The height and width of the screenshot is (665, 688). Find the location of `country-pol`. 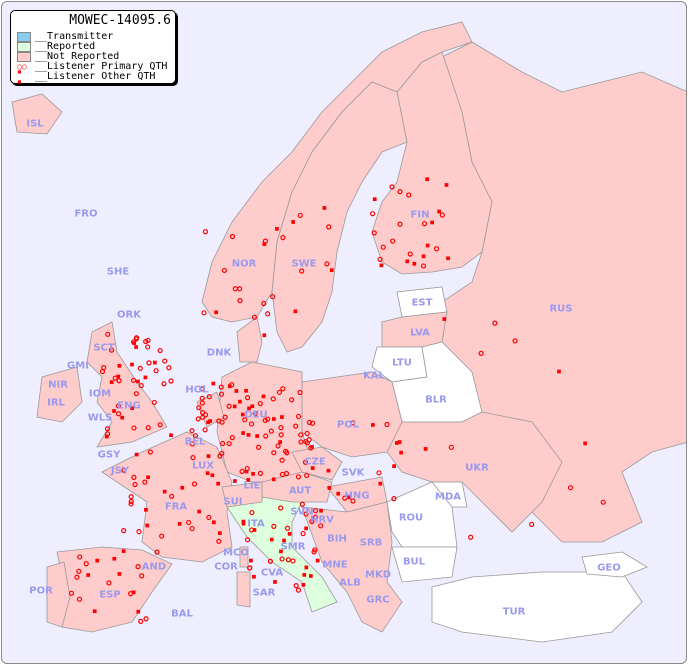

country-pol is located at coordinates (352, 414).